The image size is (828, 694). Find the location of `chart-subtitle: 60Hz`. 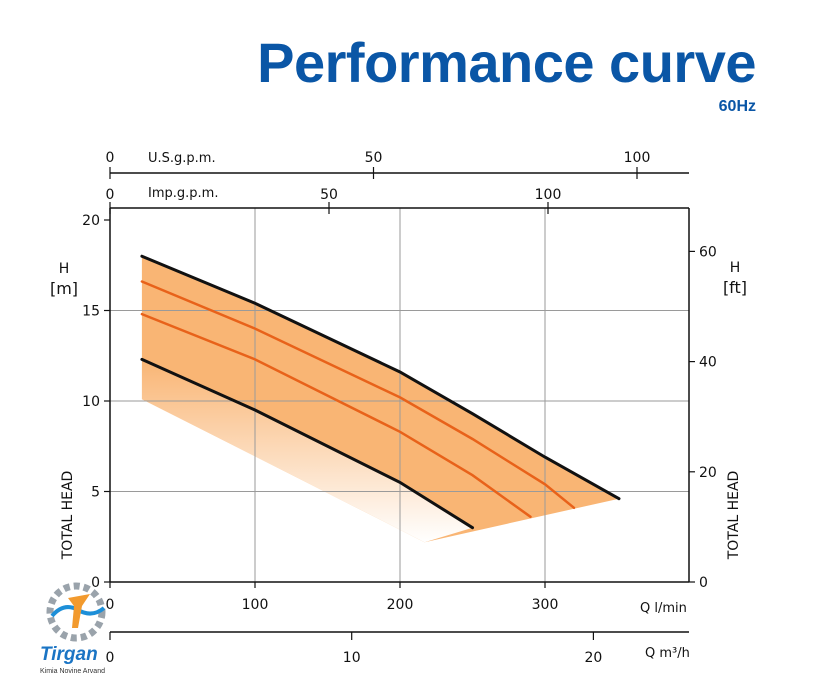

chart-subtitle: 60Hz is located at coordinates (737, 106).